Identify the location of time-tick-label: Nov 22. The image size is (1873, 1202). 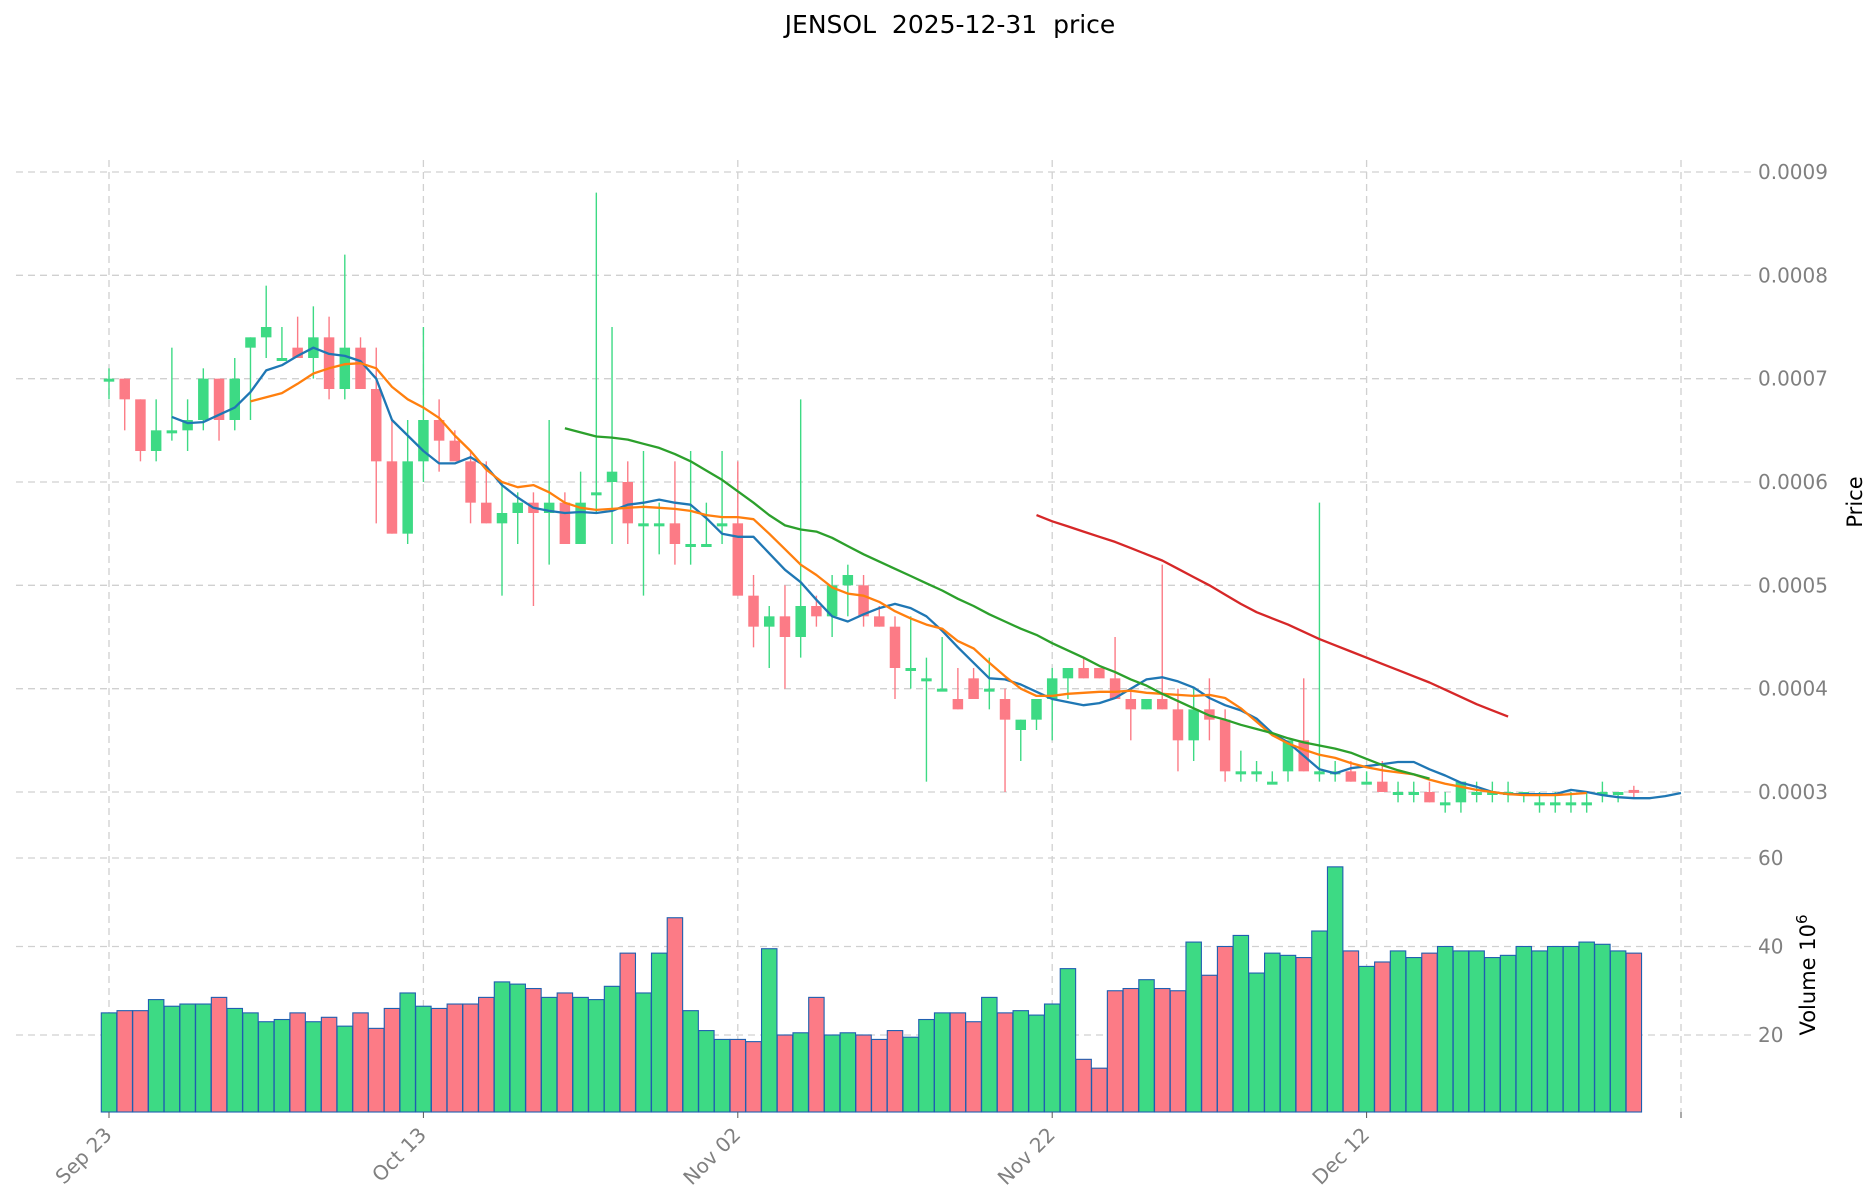
(1026, 1156).